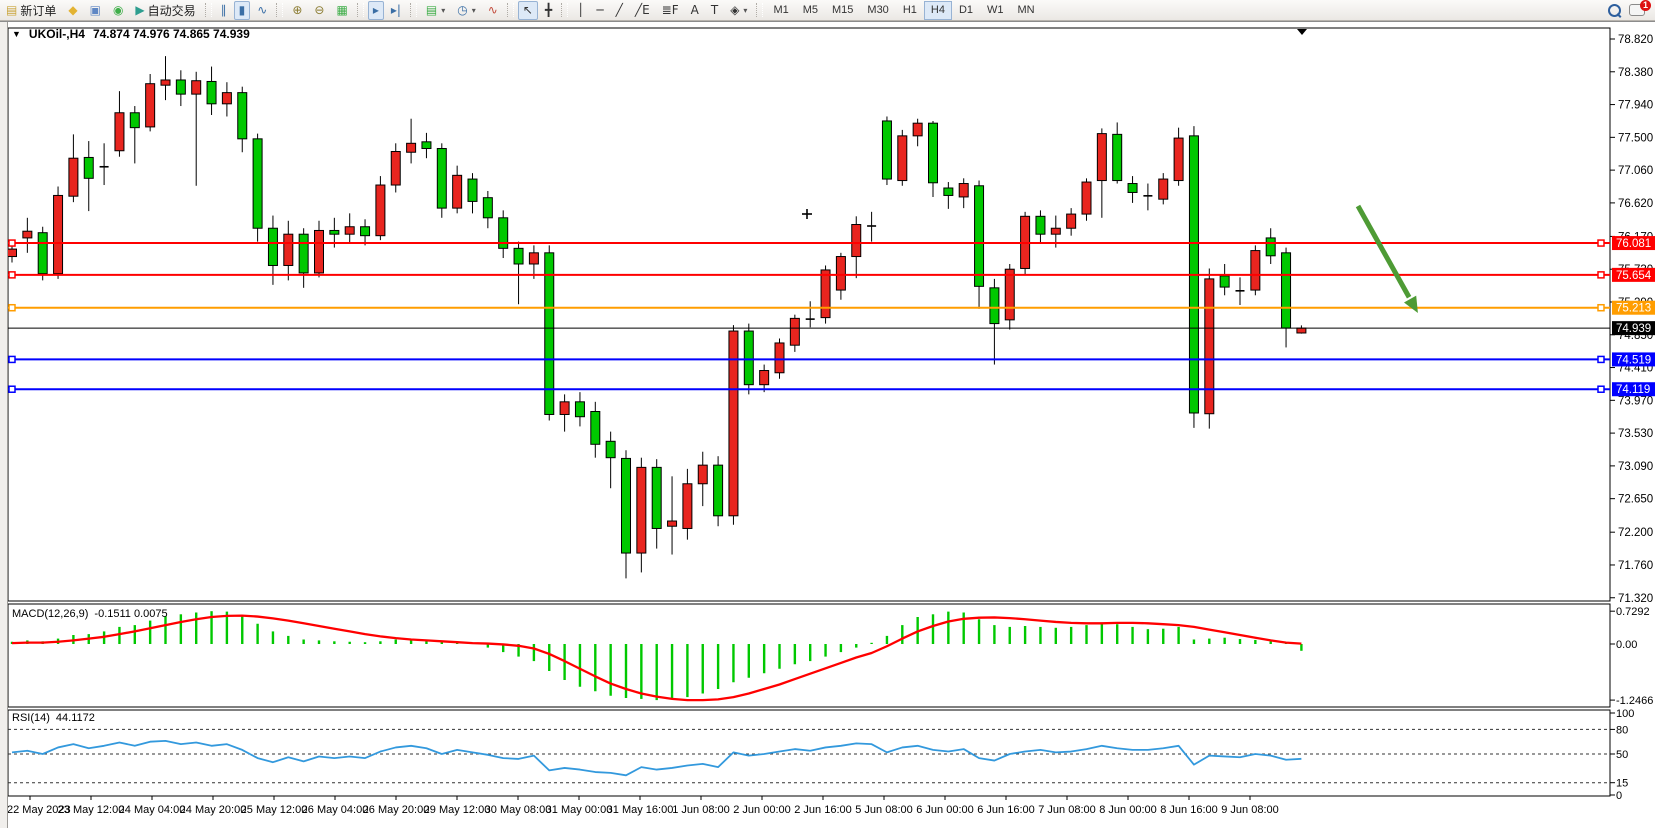  What do you see at coordinates (810, 10) in the screenshot?
I see `tf-M5: M5` at bounding box center [810, 10].